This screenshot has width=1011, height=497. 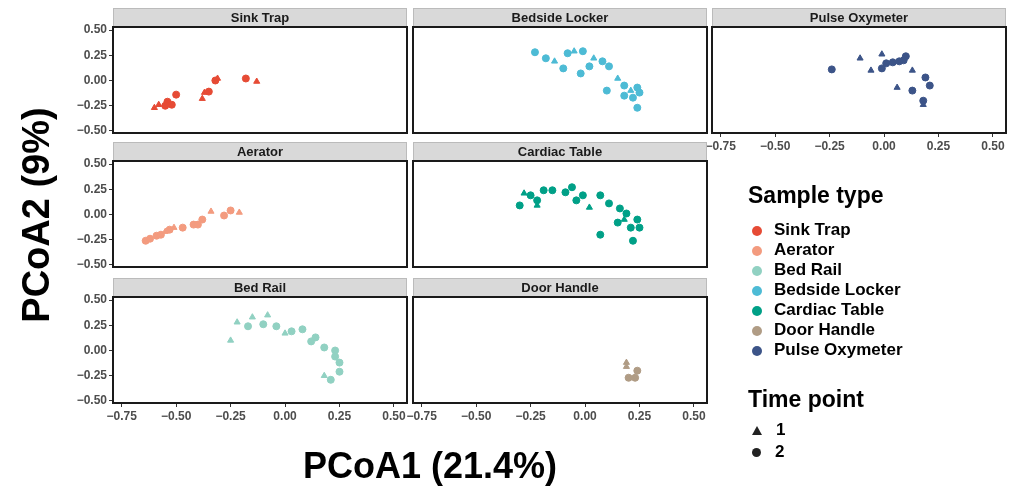 What do you see at coordinates (560, 287) in the screenshot?
I see `chart-title: Door Handle` at bounding box center [560, 287].